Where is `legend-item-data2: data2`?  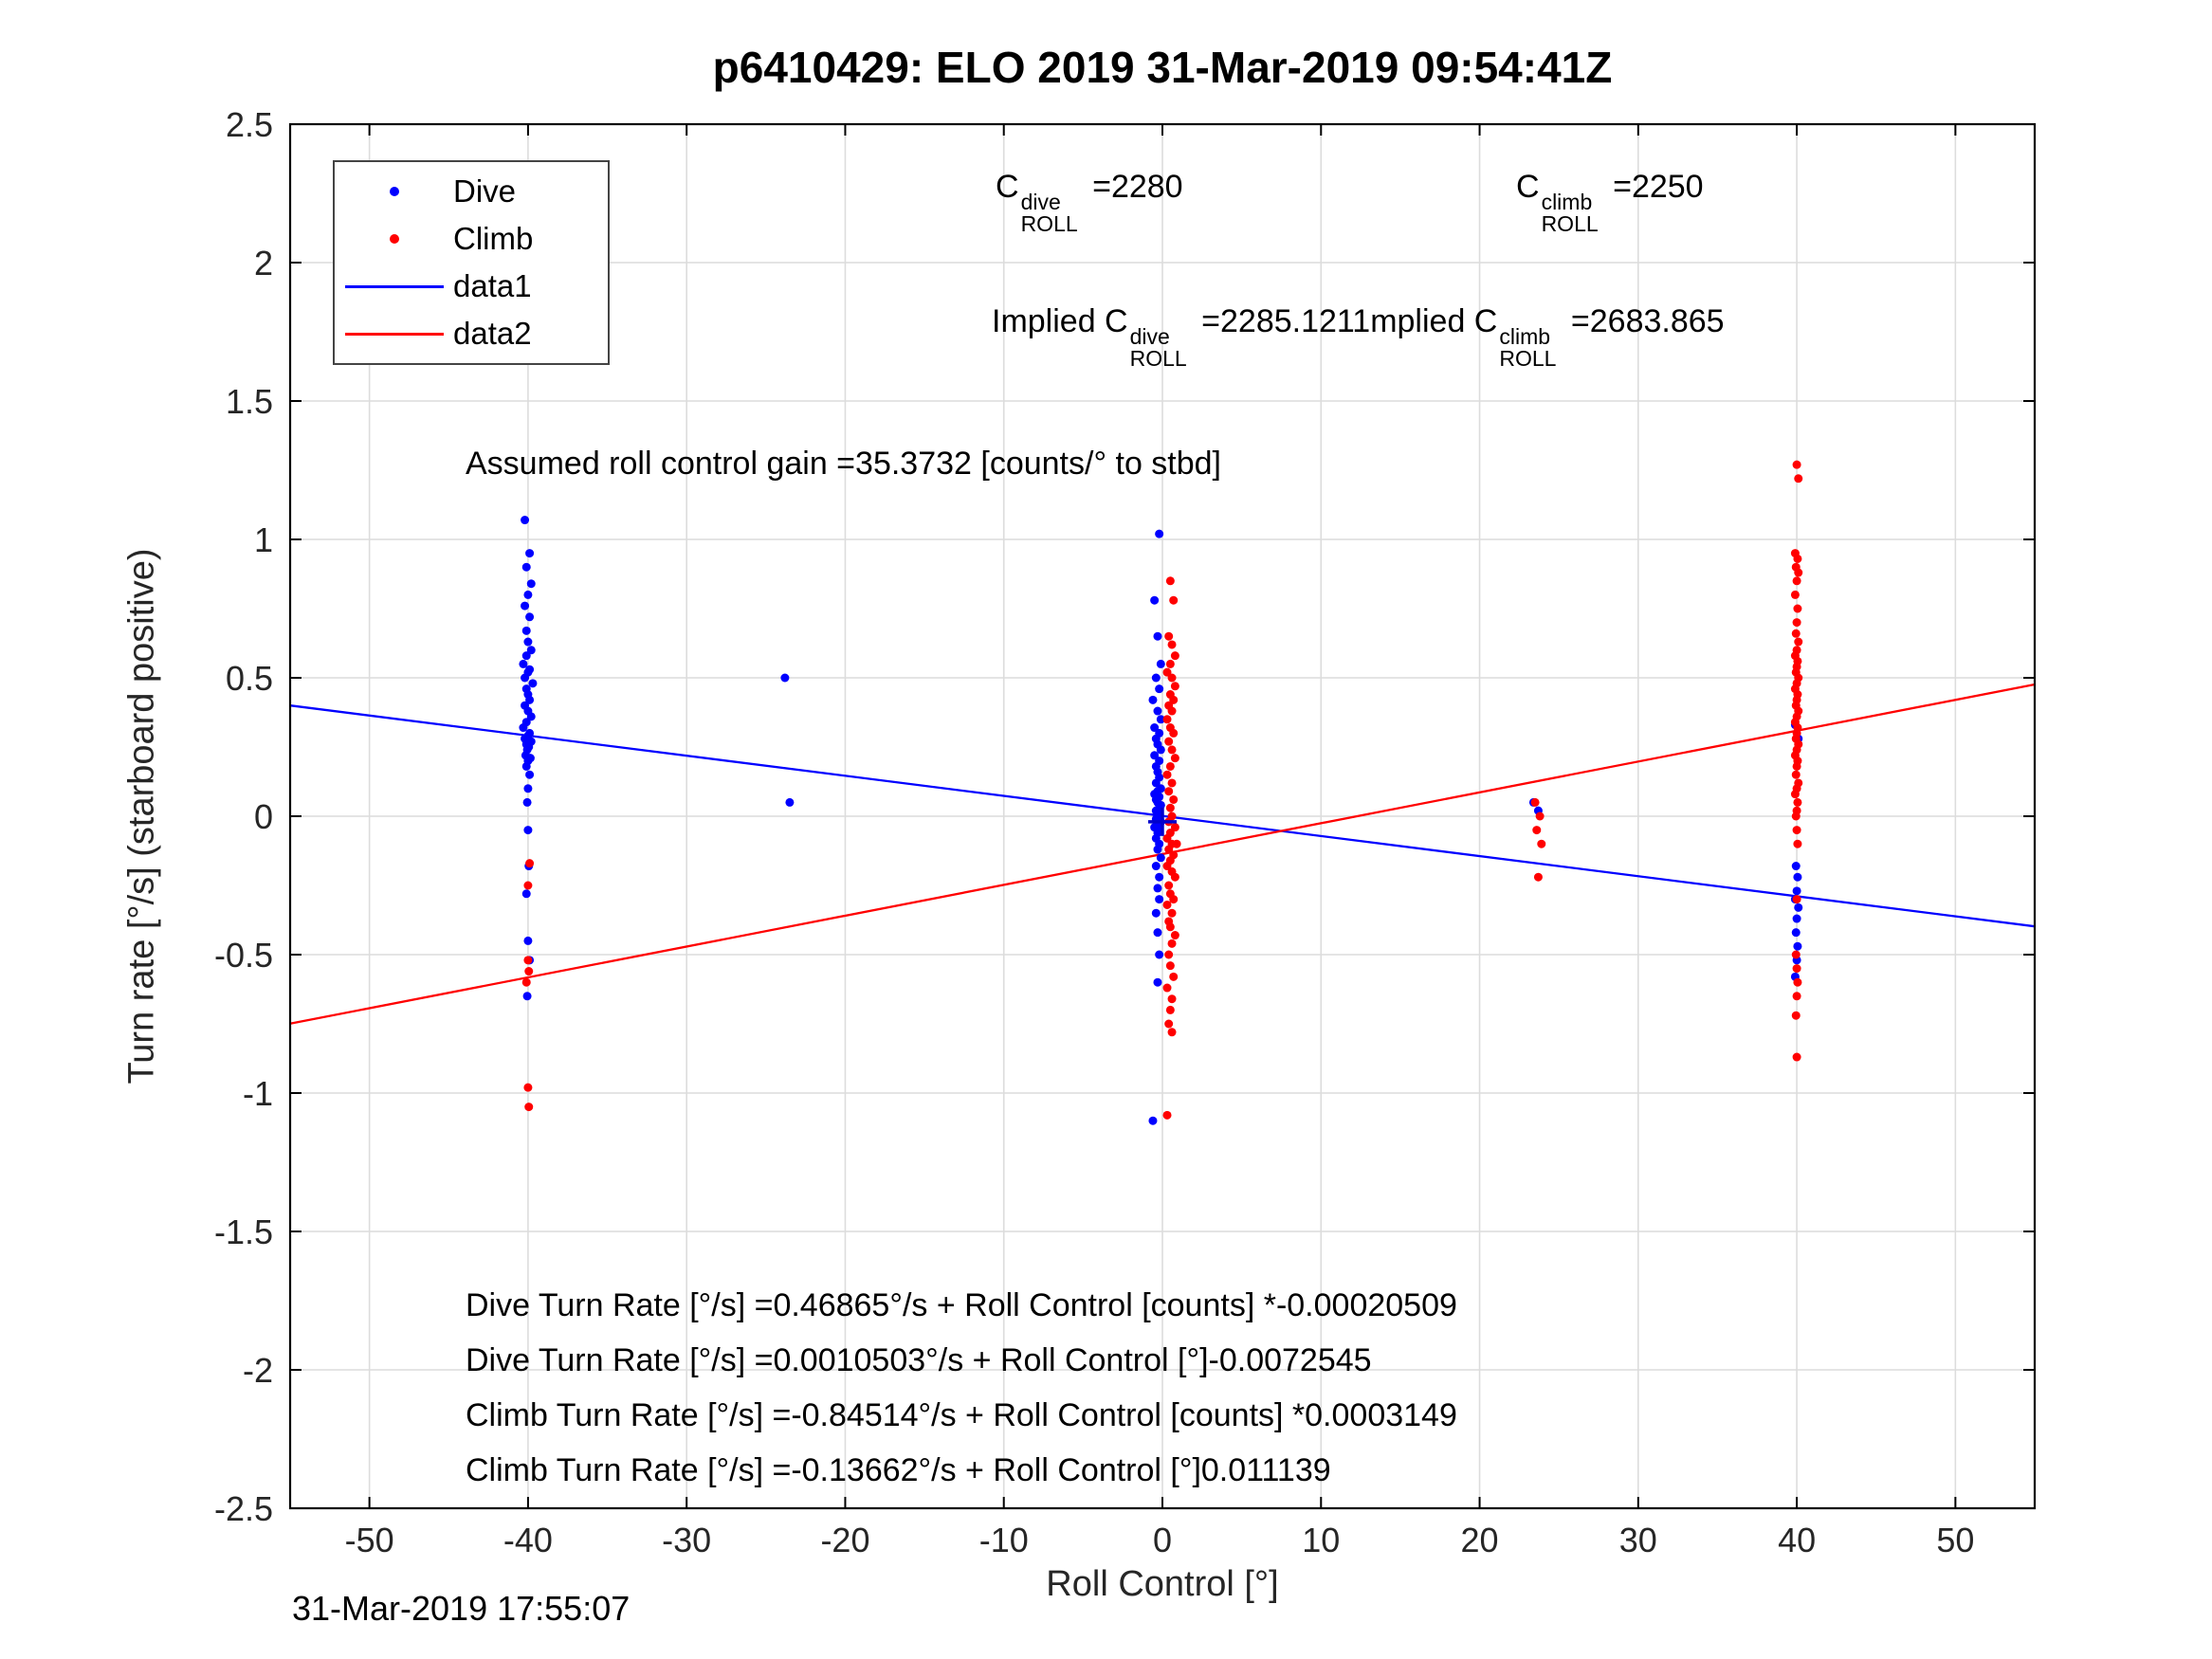 legend-item-data2: data2 is located at coordinates (471, 333).